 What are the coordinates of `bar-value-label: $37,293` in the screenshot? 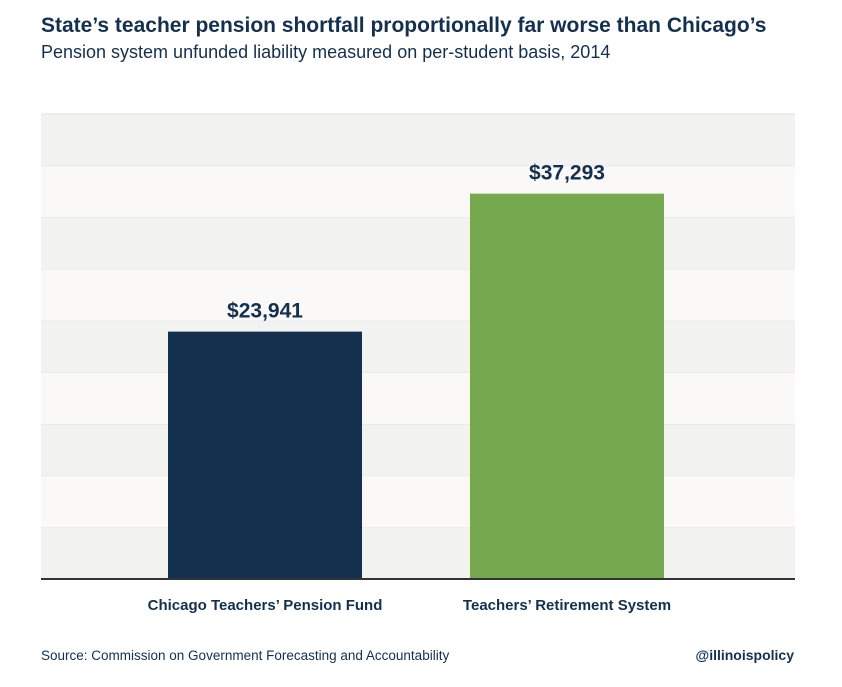 It's located at (567, 173).